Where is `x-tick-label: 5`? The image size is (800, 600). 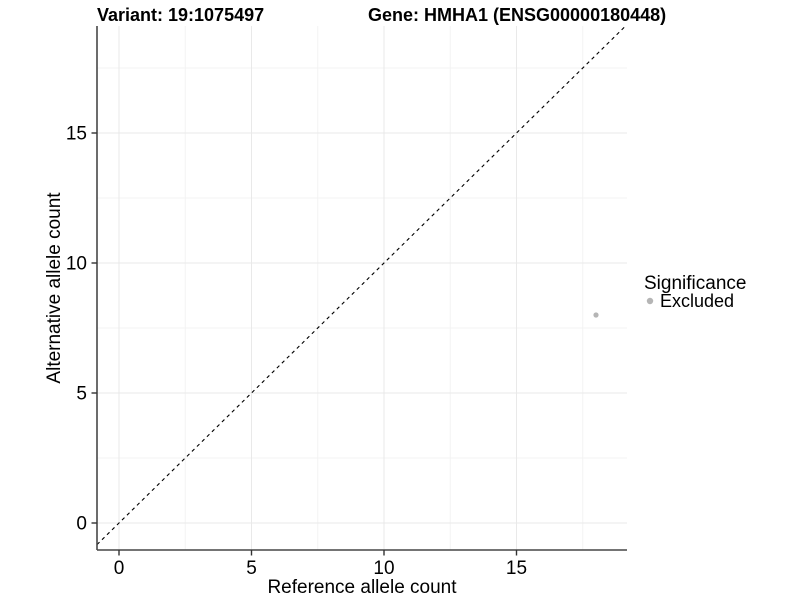
x-tick-label: 5 is located at coordinates (251, 568).